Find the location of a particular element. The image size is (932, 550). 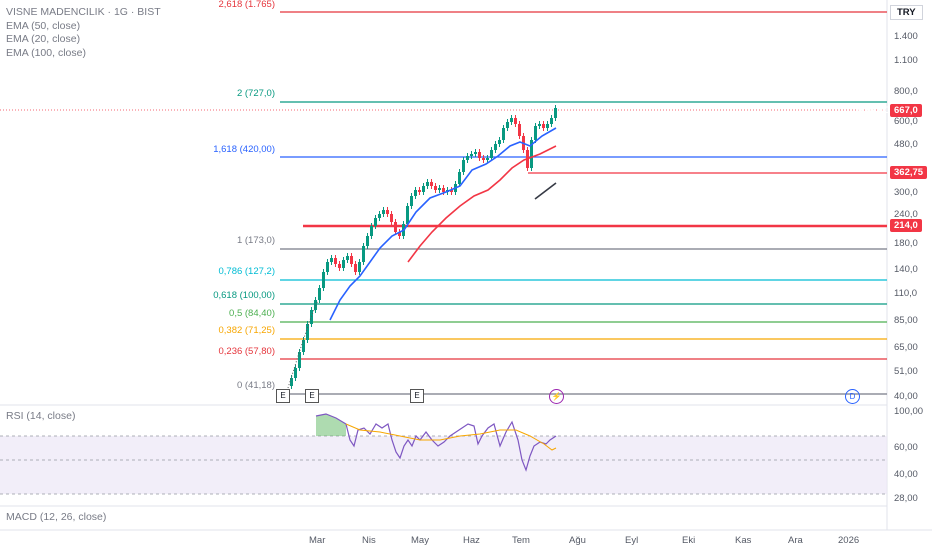

fib-label: 1 (173,0) is located at coordinates (255, 240).